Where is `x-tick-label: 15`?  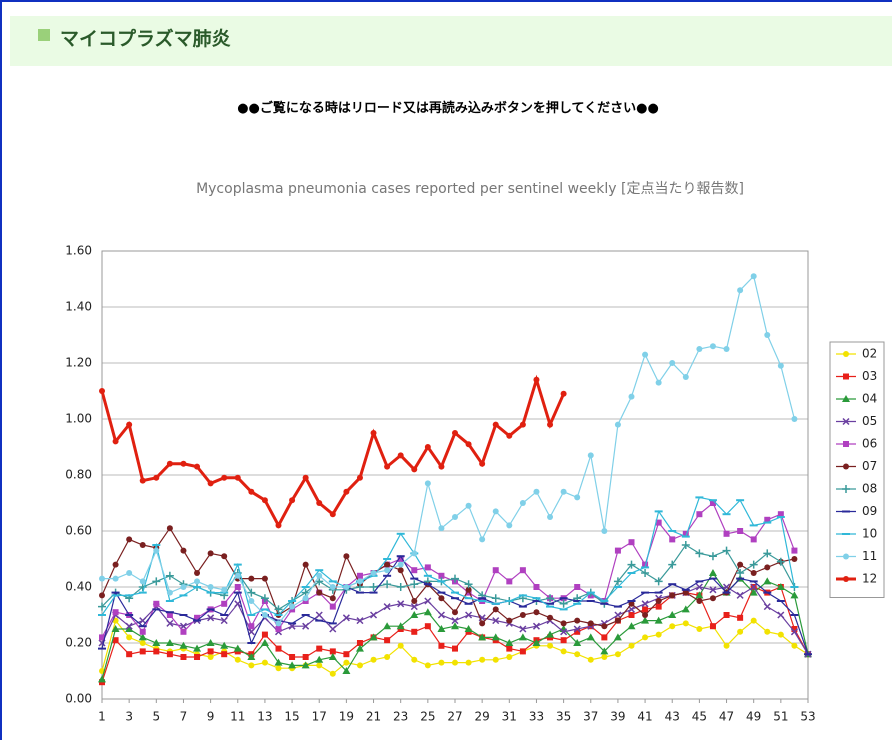
x-tick-label: 15 is located at coordinates (291, 717).